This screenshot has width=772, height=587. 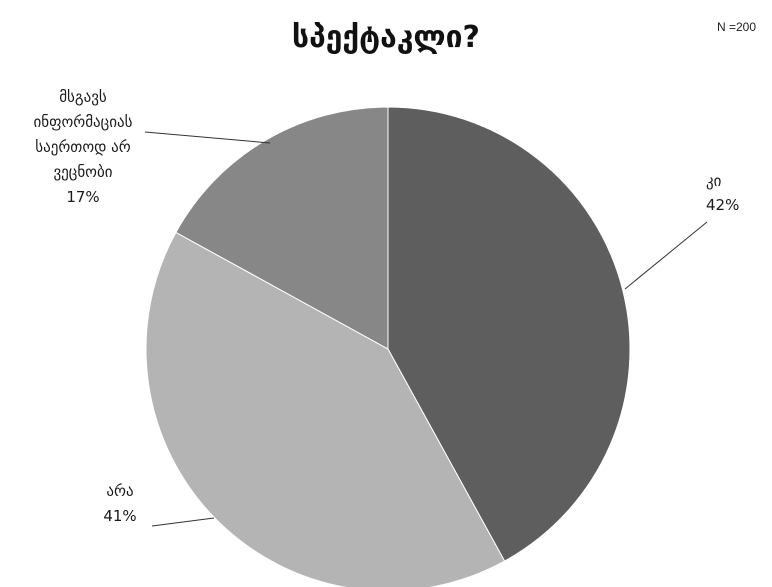 I want to click on slice-category-label-1: კი, so click(x=714, y=181).